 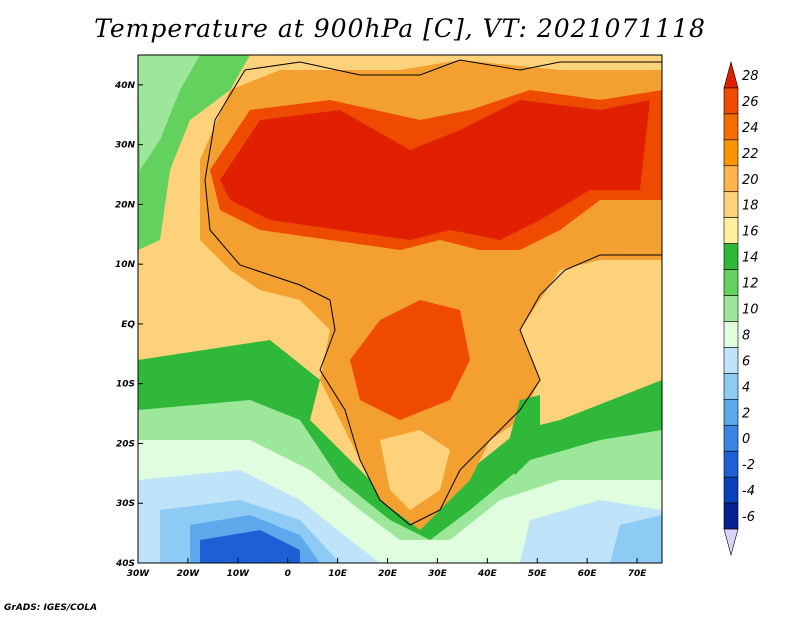 What do you see at coordinates (750, 102) in the screenshot?
I see `colorbar-label: 26` at bounding box center [750, 102].